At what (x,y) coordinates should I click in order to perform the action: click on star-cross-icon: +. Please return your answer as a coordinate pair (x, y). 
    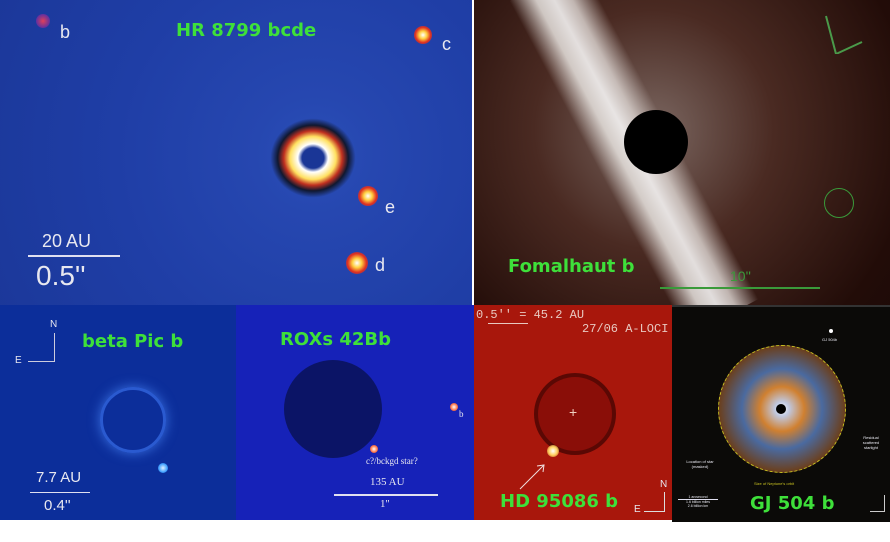
    Looking at the image, I should click on (573, 412).